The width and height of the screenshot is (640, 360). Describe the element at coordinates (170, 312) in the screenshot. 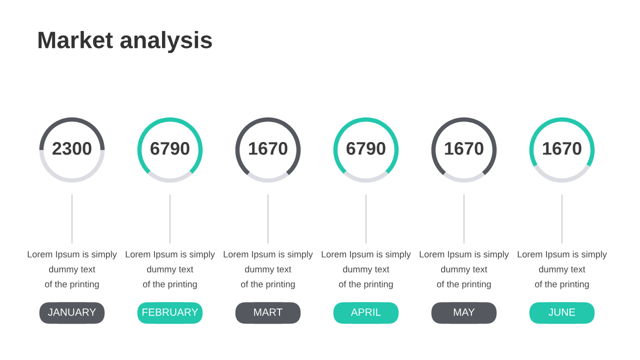

I see `text: FEBRUARY` at that location.